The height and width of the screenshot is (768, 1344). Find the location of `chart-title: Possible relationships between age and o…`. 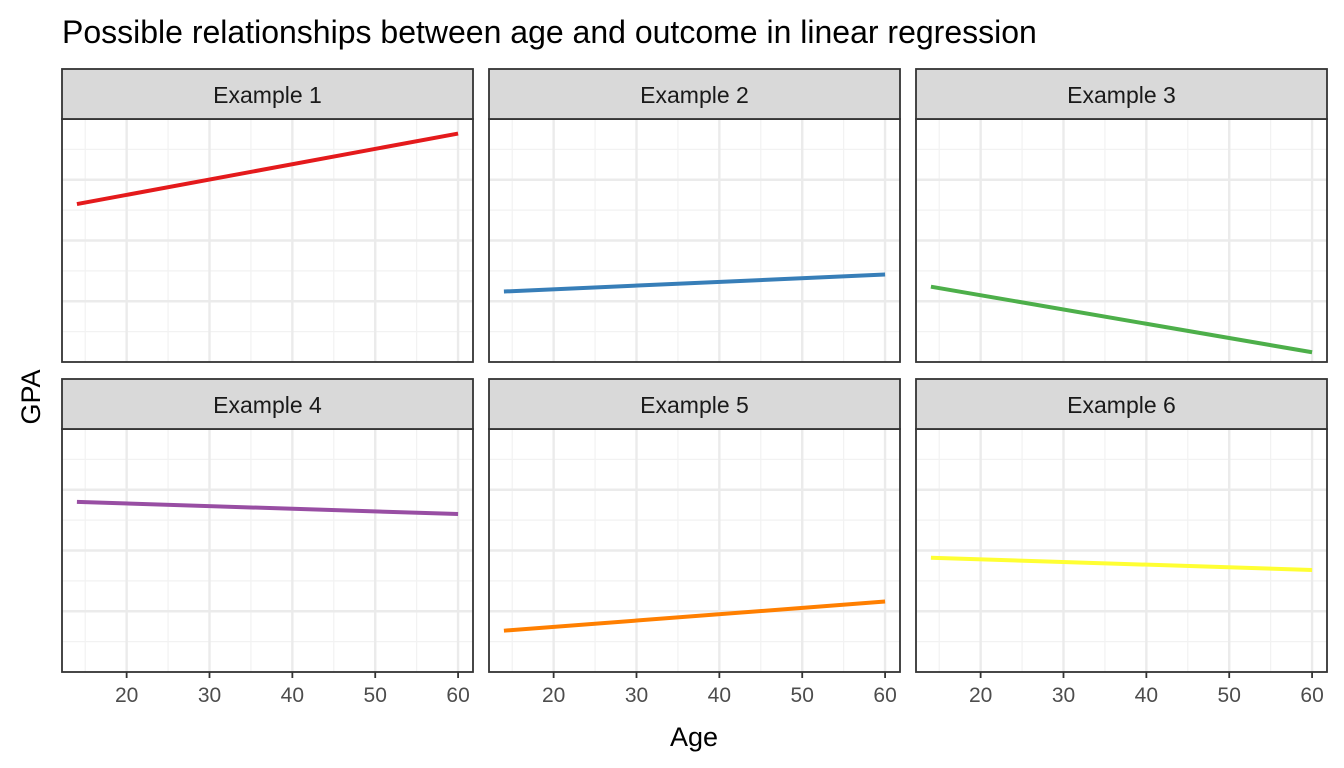

chart-title: Possible relationships between age and o… is located at coordinates (549, 32).